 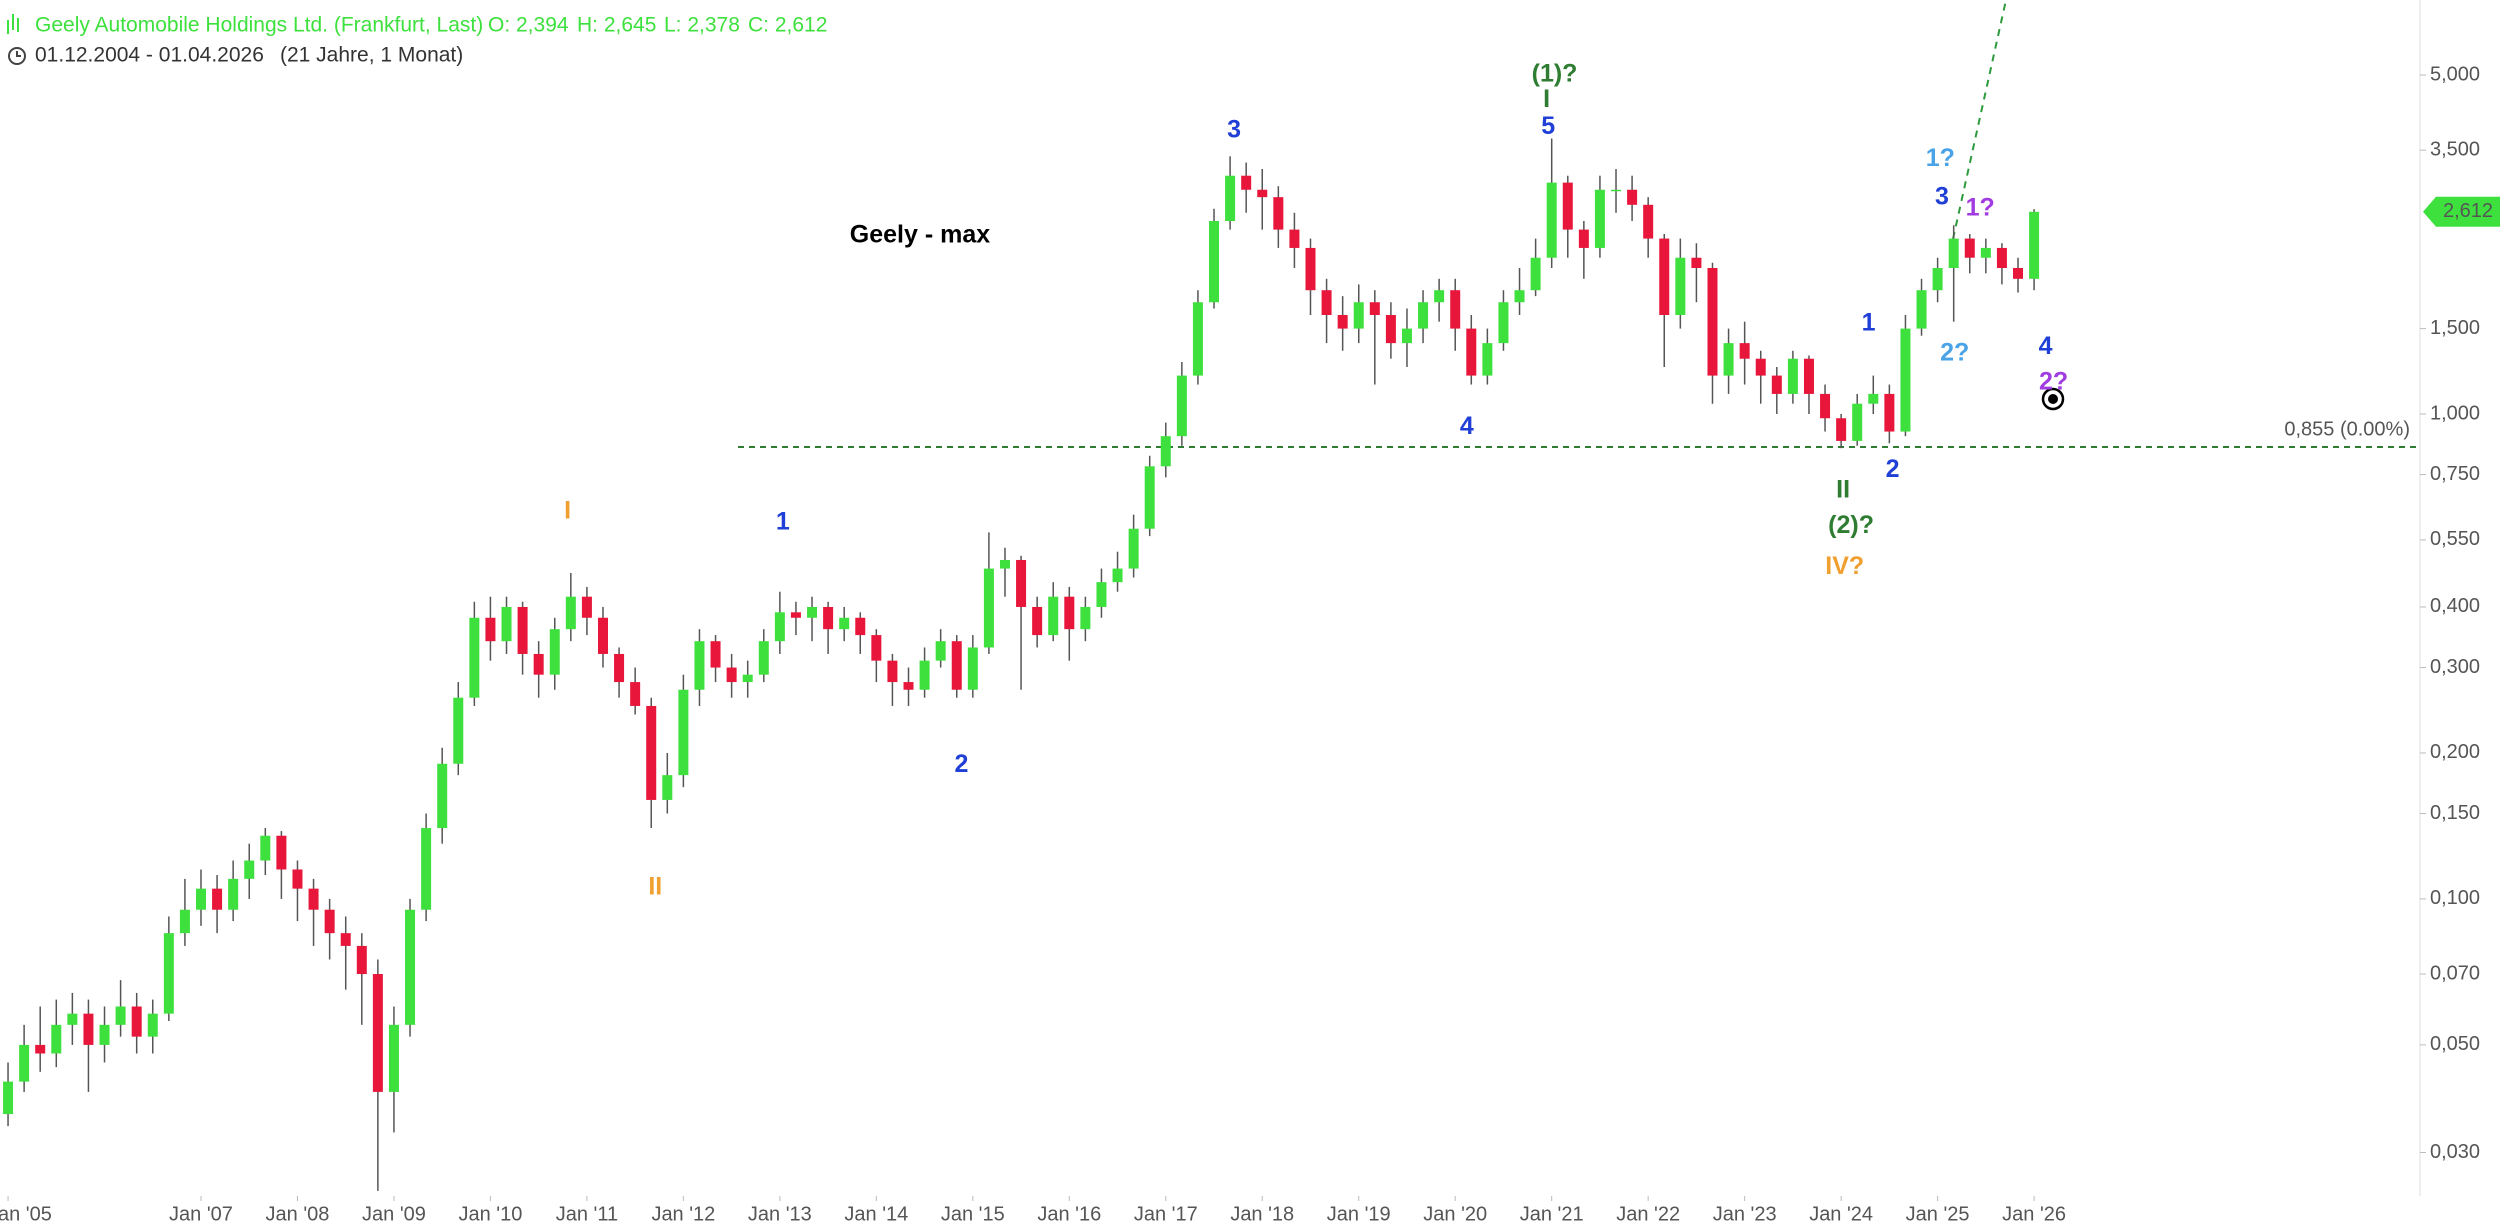 What do you see at coordinates (787, 25) in the screenshot?
I see `header-close: C: 2,612` at bounding box center [787, 25].